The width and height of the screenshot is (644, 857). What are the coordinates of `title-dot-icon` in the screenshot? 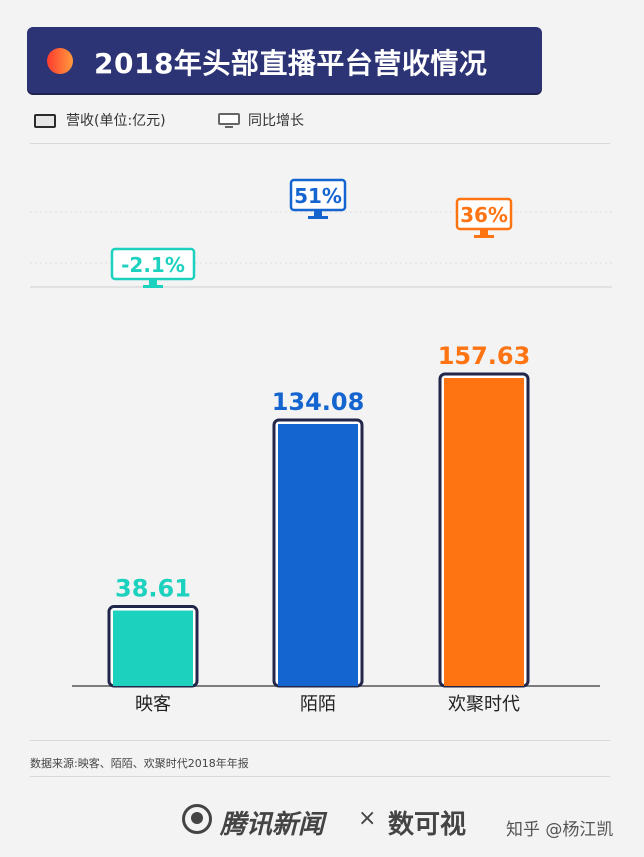 It's located at (60, 61).